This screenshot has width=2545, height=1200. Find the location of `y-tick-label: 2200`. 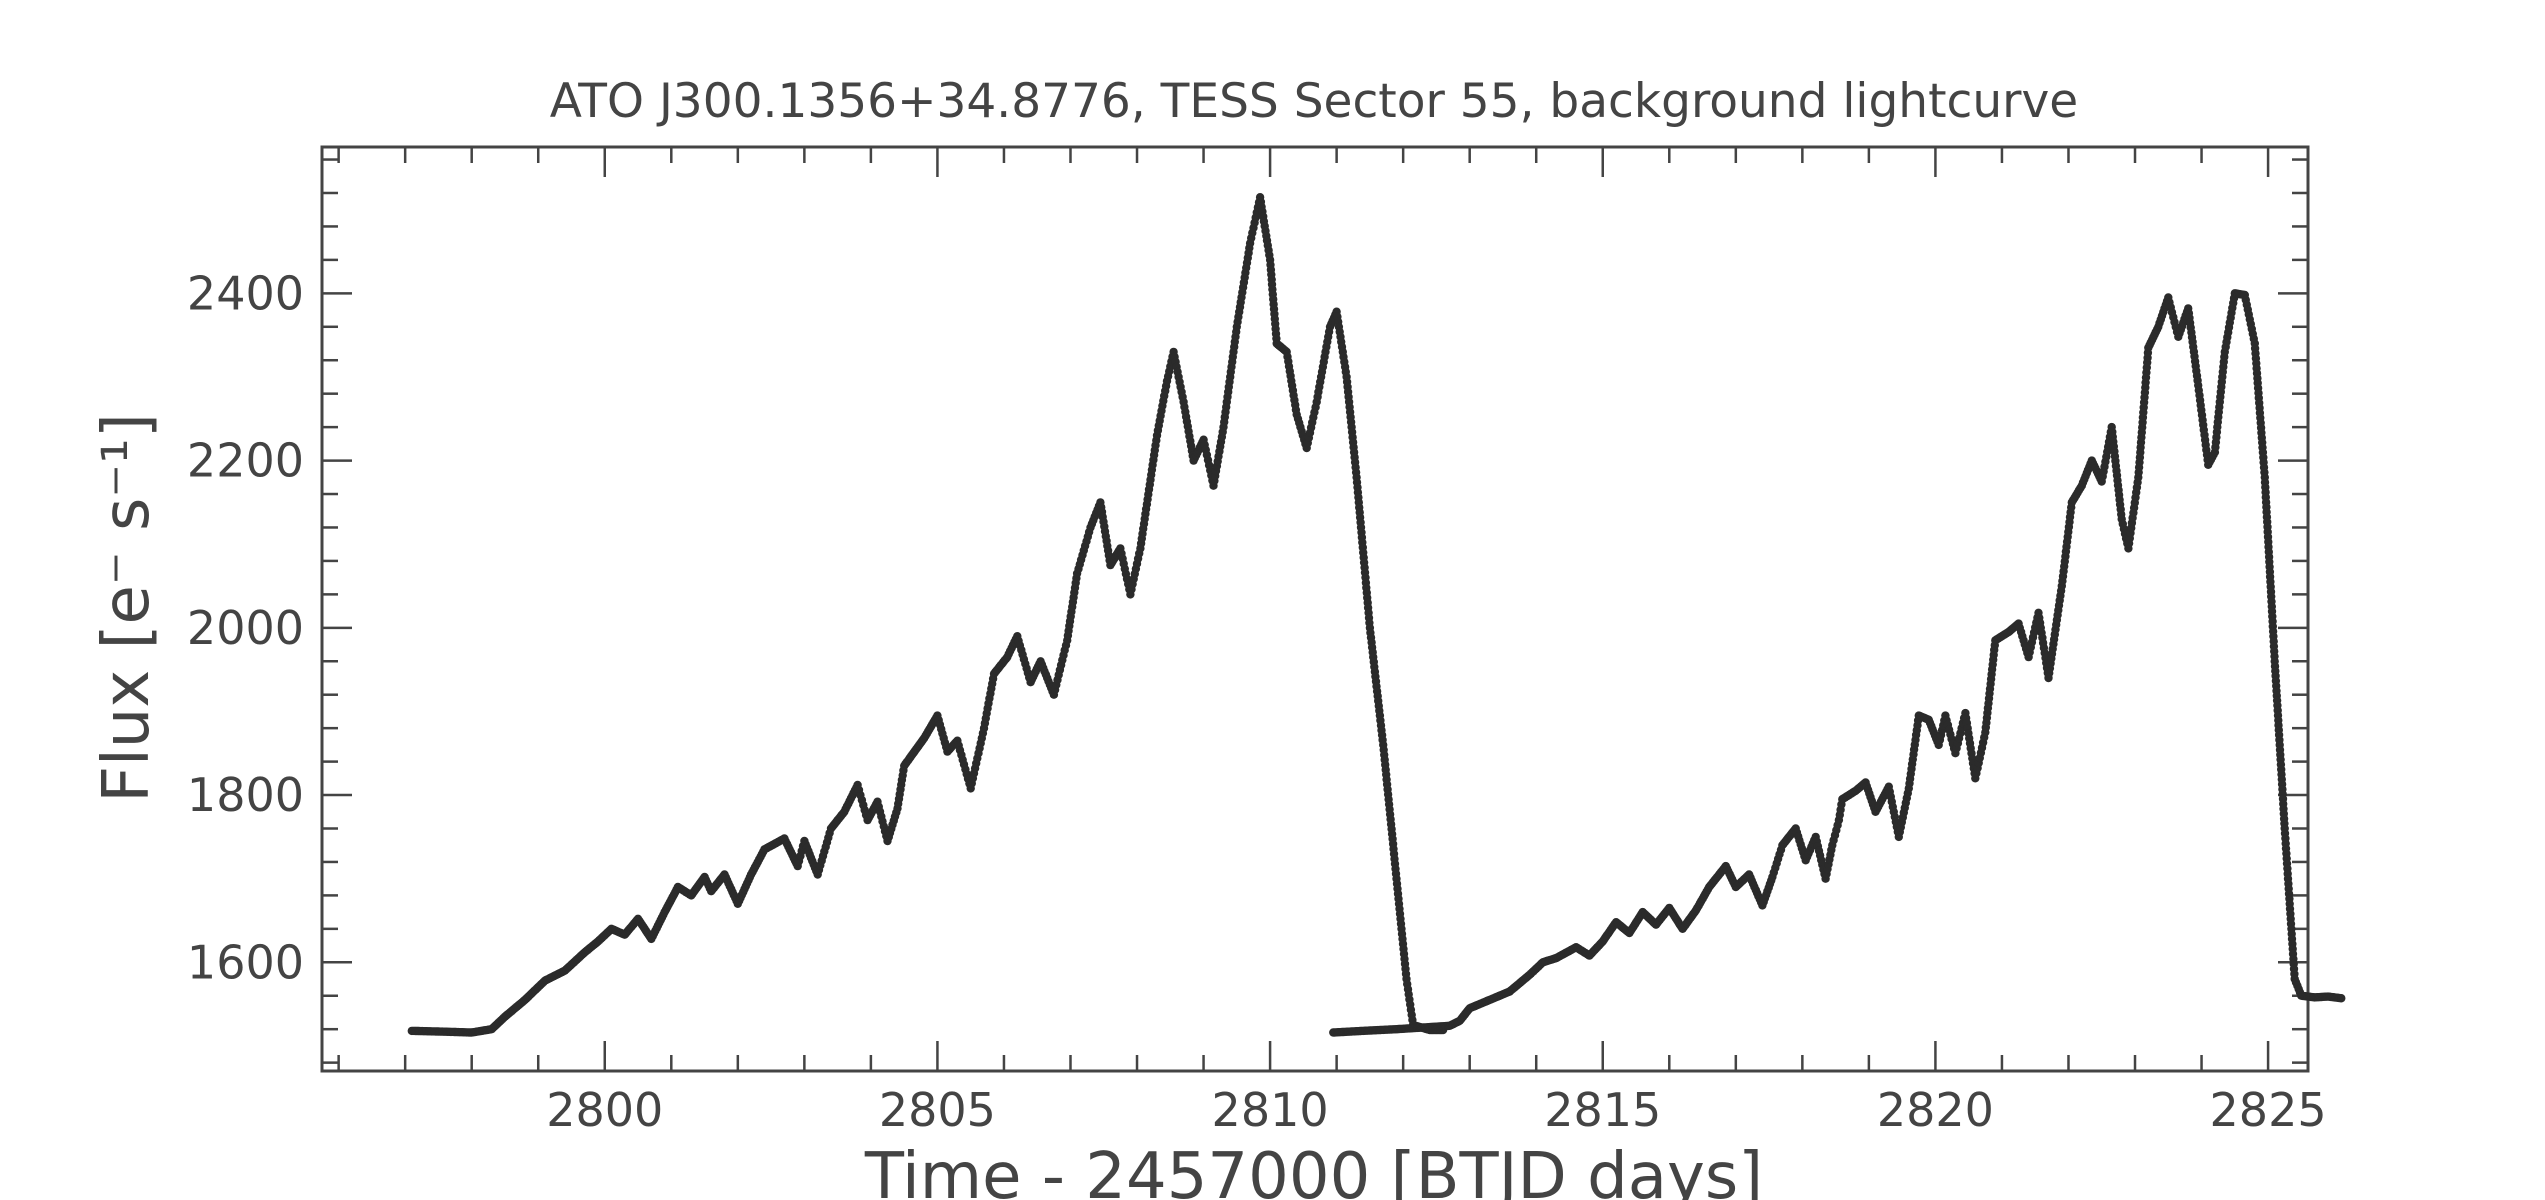

y-tick-label: 2200 is located at coordinates (245, 461).